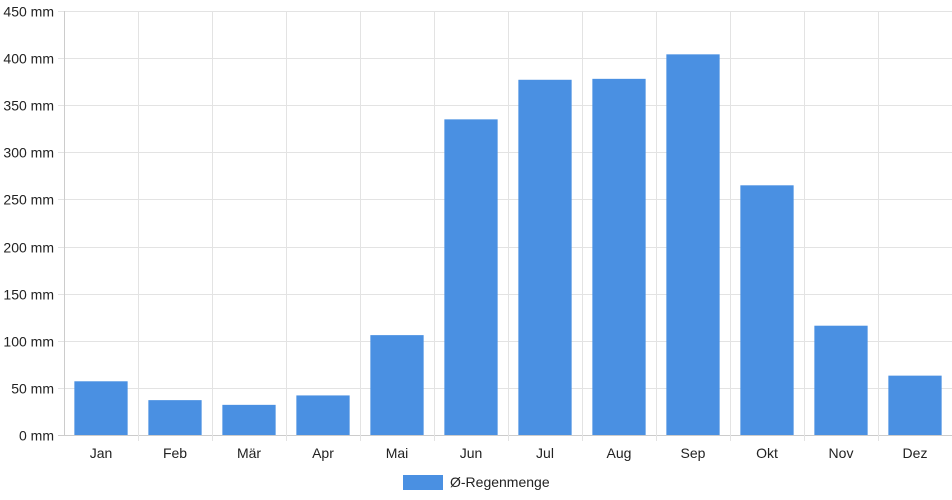  I want to click on x-tick-label: Aug, so click(619, 453).